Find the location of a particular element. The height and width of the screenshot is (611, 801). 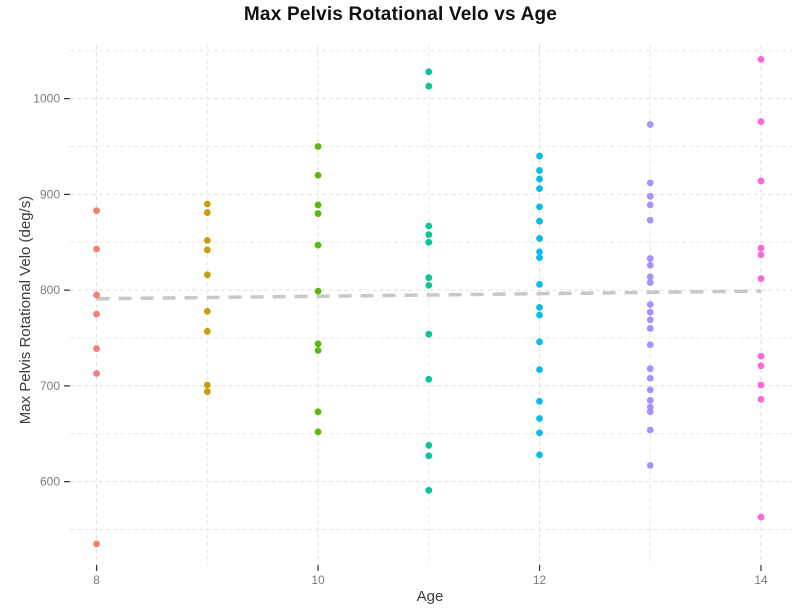

y-tick-label: 1000 is located at coordinates (46, 99).